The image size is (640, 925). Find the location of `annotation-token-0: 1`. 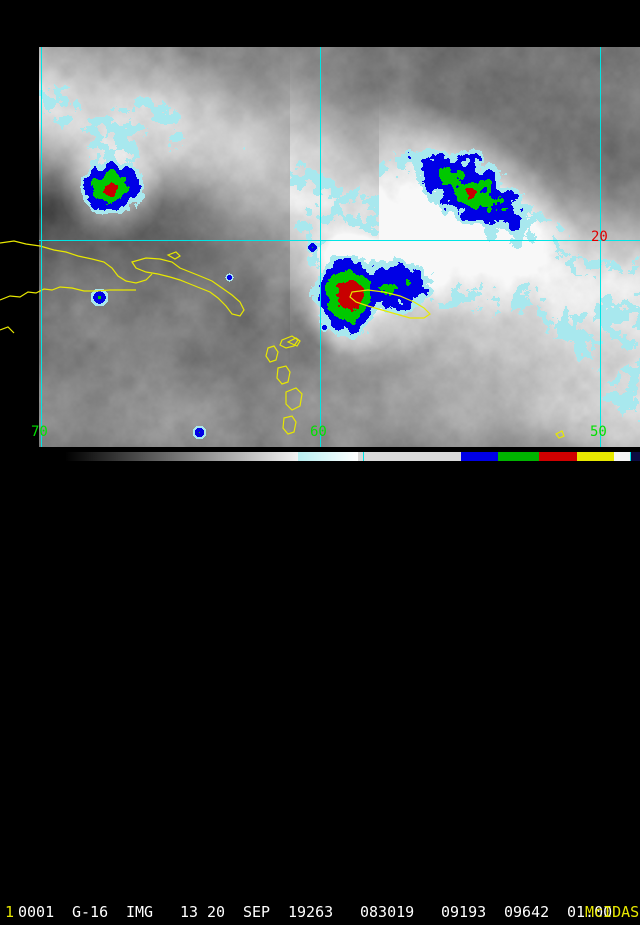

annotation-token-0: 1 is located at coordinates (10, 912).